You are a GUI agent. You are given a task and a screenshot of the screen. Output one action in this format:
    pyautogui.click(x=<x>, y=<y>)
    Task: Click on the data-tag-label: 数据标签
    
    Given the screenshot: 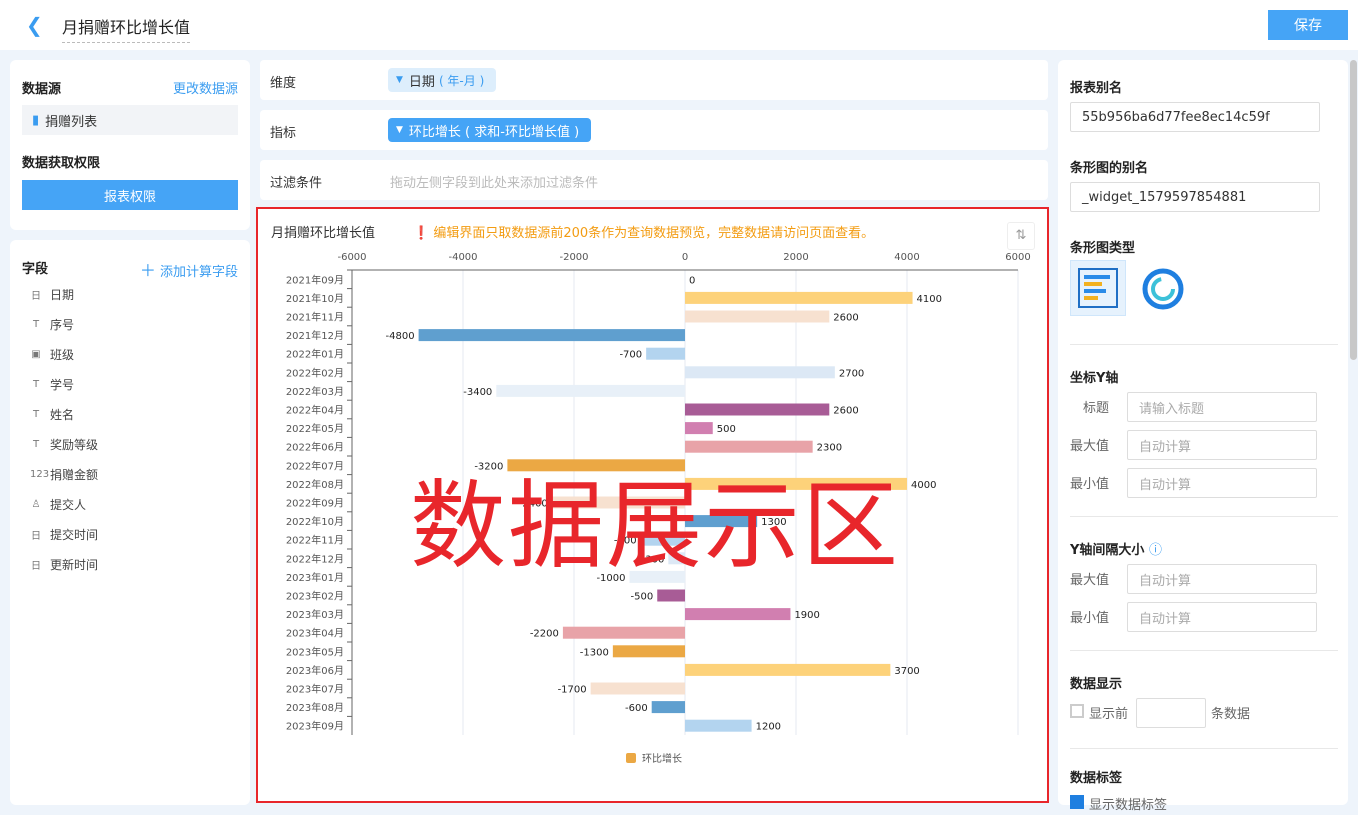 What is the action you would take?
    pyautogui.click(x=1096, y=778)
    